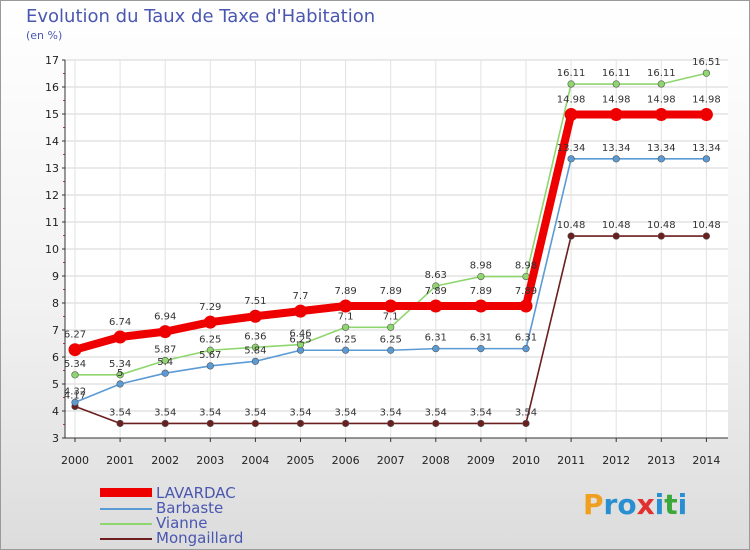 The height and width of the screenshot is (550, 750). I want to click on y-tick-label: 11, so click(52, 222).